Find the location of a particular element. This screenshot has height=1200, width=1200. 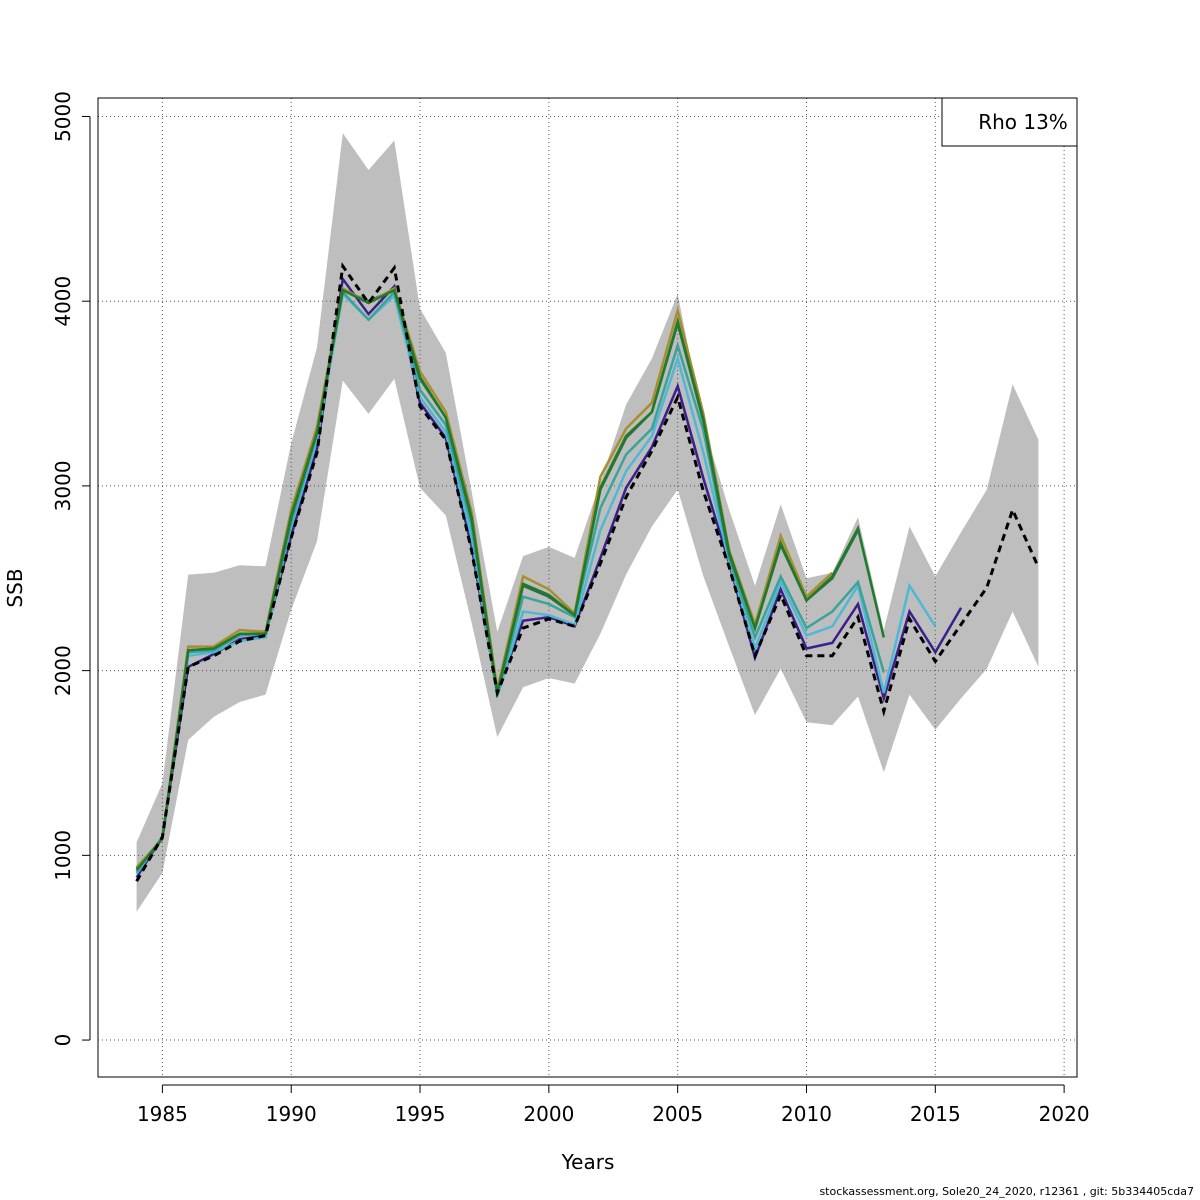

legend: Rho 13% is located at coordinates (1009, 122).